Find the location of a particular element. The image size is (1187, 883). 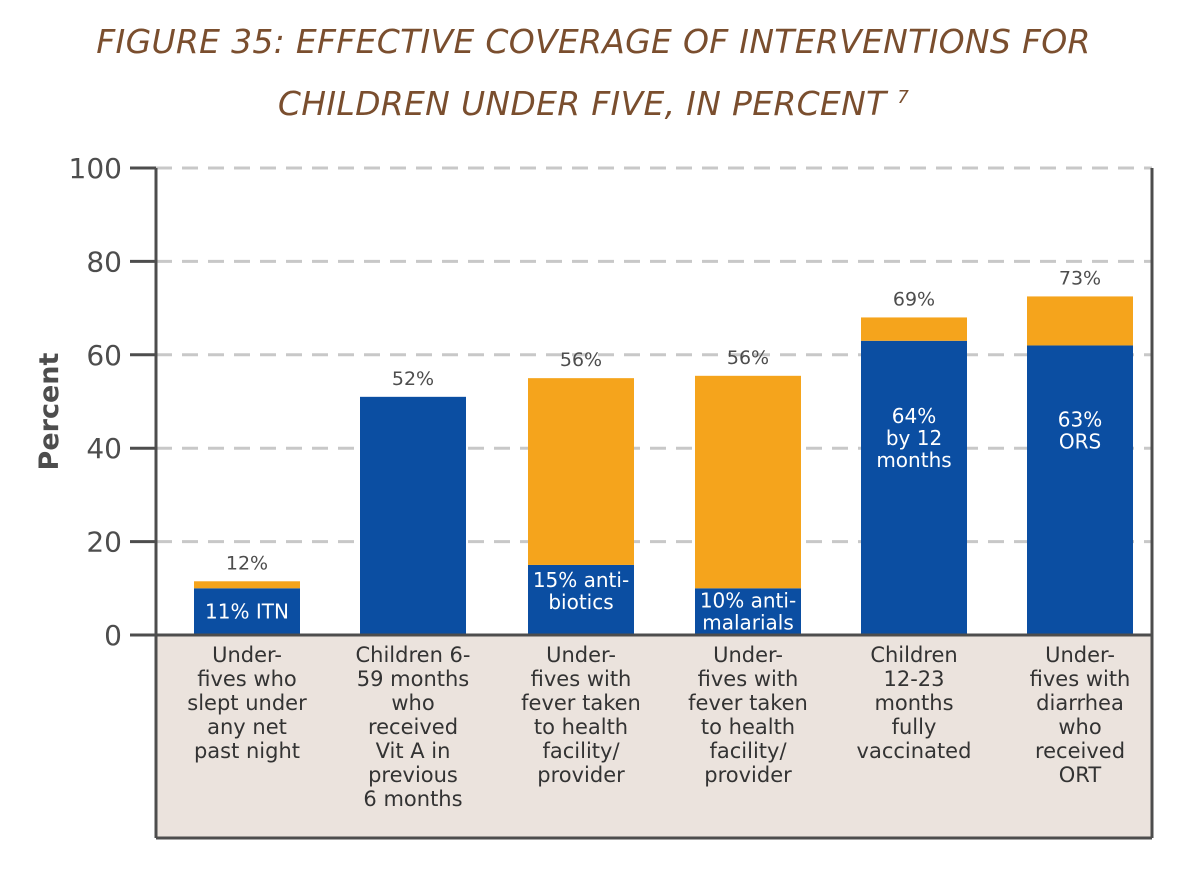

bar-inner-label: malarials is located at coordinates (748, 622).